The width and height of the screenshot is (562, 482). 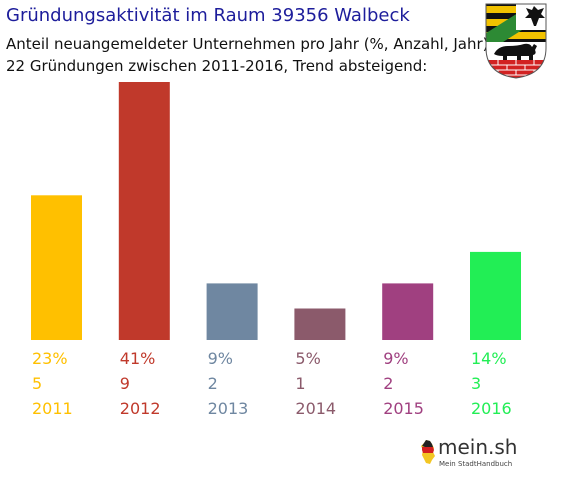 What do you see at coordinates (476, 464) in the screenshot?
I see `logo-subtext: Mein StadtHandbuch` at bounding box center [476, 464].